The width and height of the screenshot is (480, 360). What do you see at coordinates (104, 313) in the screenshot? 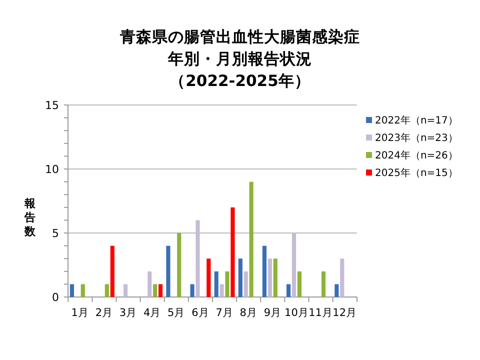
I see `x-tick-label: 2月` at bounding box center [104, 313].